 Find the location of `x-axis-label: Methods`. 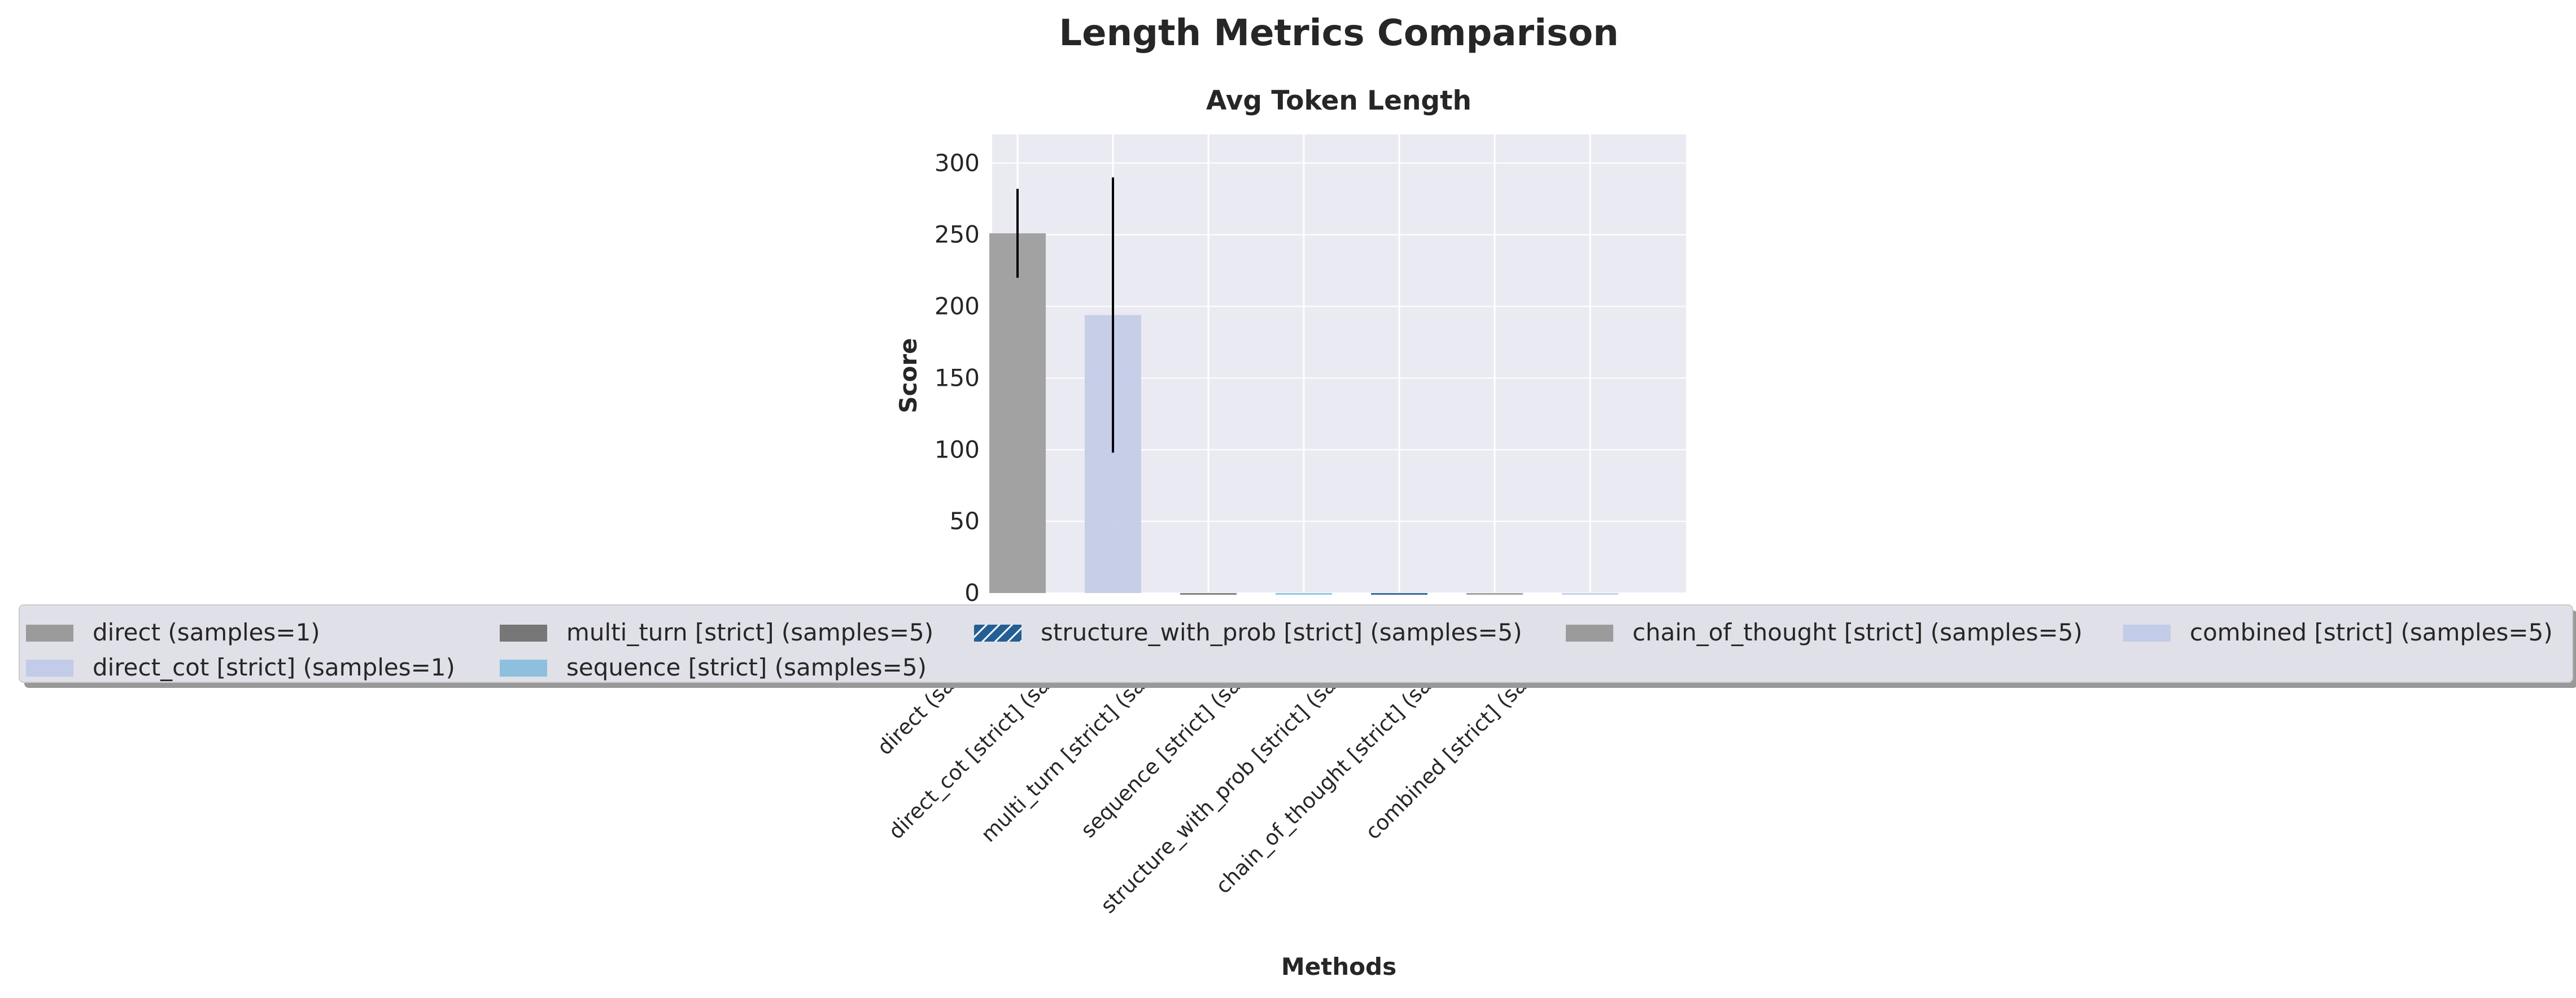

x-axis-label: Methods is located at coordinates (1338, 966).